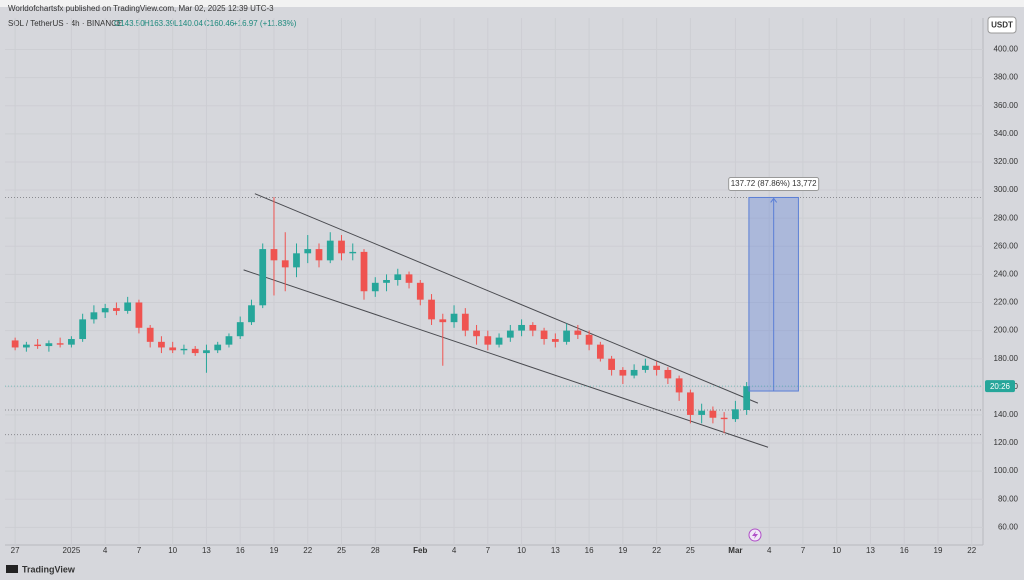 The image size is (1024, 585). I want to click on y-tick-label: 220.00, so click(1006, 302).